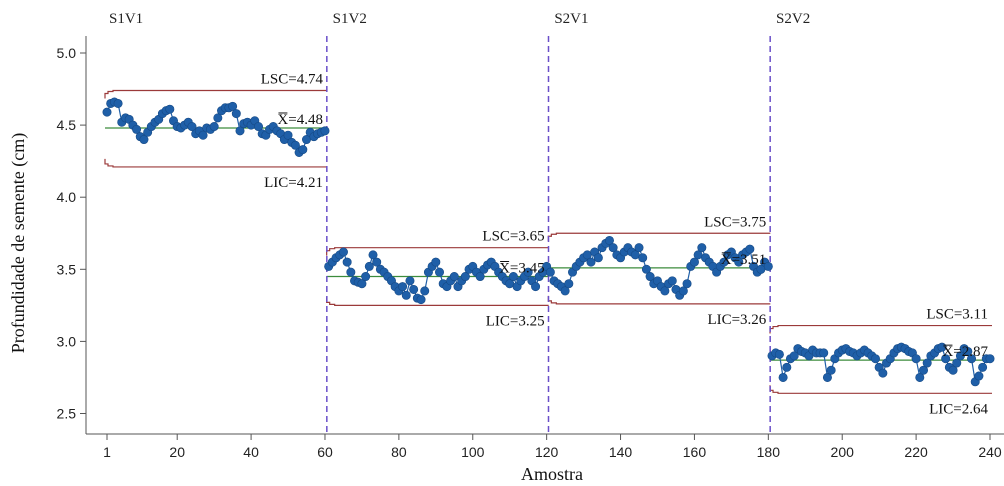  I want to click on x-tick-label: 200, so click(843, 452).